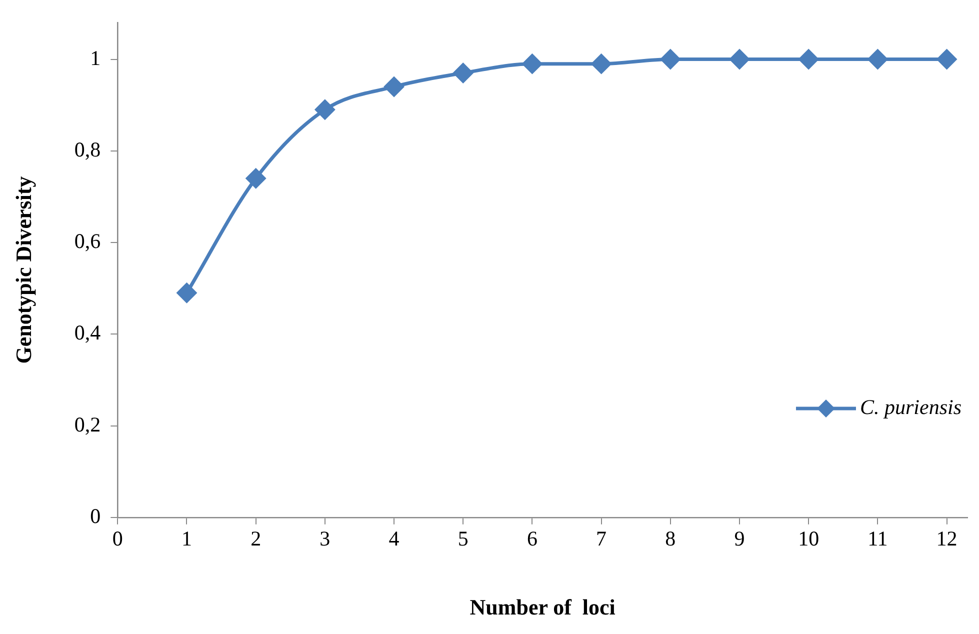 This screenshot has width=979, height=634. Describe the element at coordinates (256, 538) in the screenshot. I see `x-tick-label: 2` at that location.